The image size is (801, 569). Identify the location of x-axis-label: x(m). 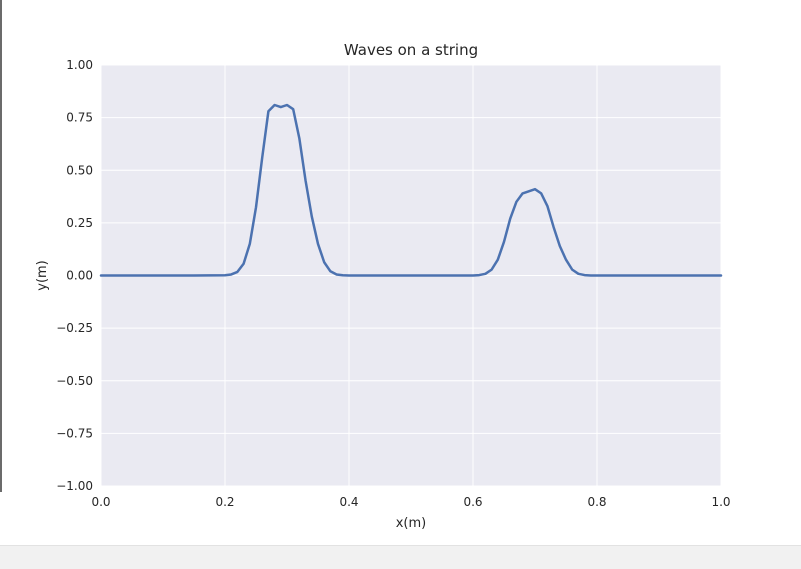
(411, 523).